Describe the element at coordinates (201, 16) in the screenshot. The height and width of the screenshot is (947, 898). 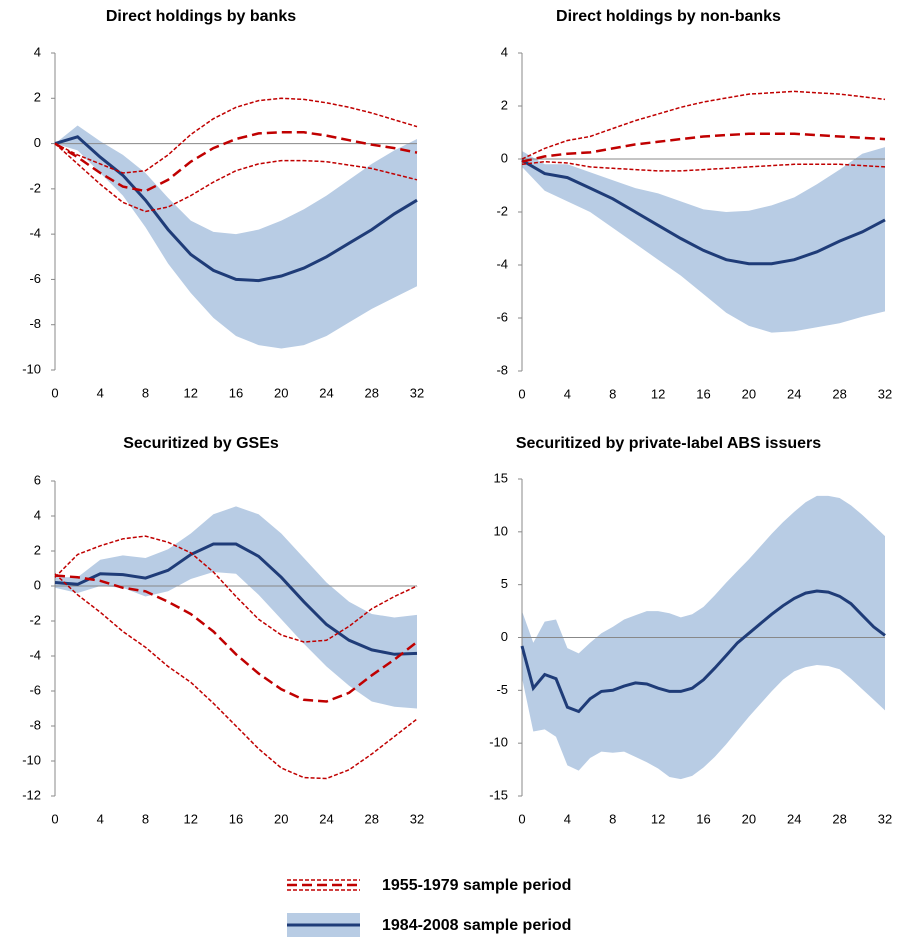
I see `chart-title: Direct holdings by banks` at that location.